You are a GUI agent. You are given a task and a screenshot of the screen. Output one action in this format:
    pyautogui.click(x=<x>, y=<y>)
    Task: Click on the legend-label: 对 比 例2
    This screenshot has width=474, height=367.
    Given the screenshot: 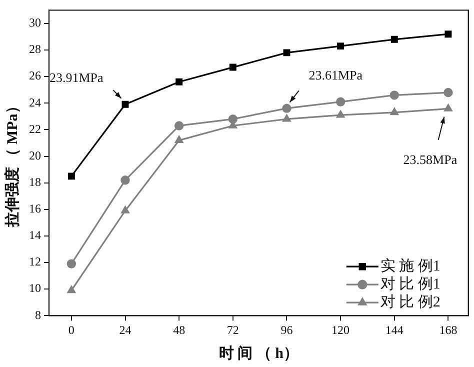 What is the action you would take?
    pyautogui.click(x=410, y=302)
    